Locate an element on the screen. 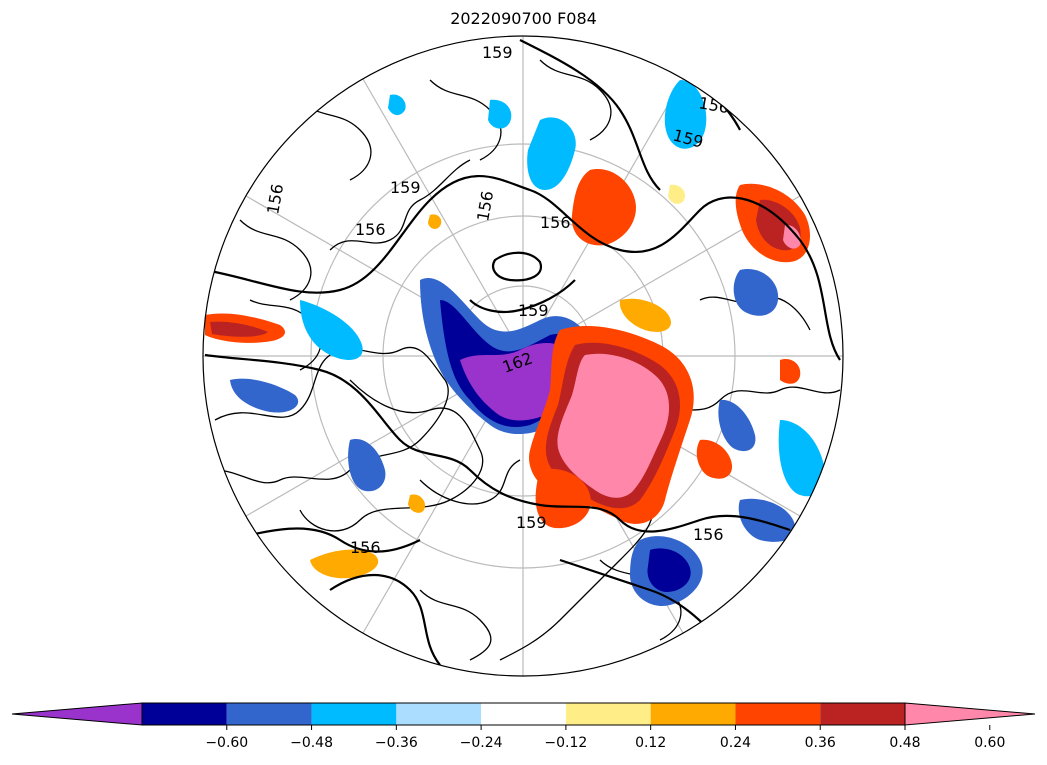 This screenshot has height=765, width=1047. colorbar-tick-label: −0.36 is located at coordinates (396, 743).